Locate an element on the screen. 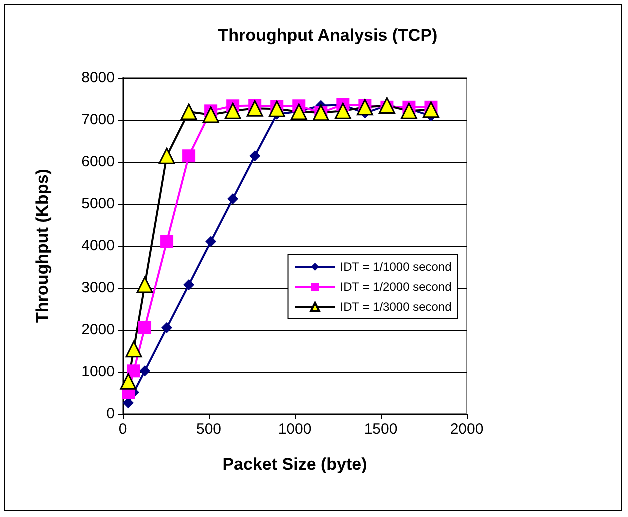 The image size is (628, 517). legend-label: IDT = 1/3000 second is located at coordinates (396, 307).